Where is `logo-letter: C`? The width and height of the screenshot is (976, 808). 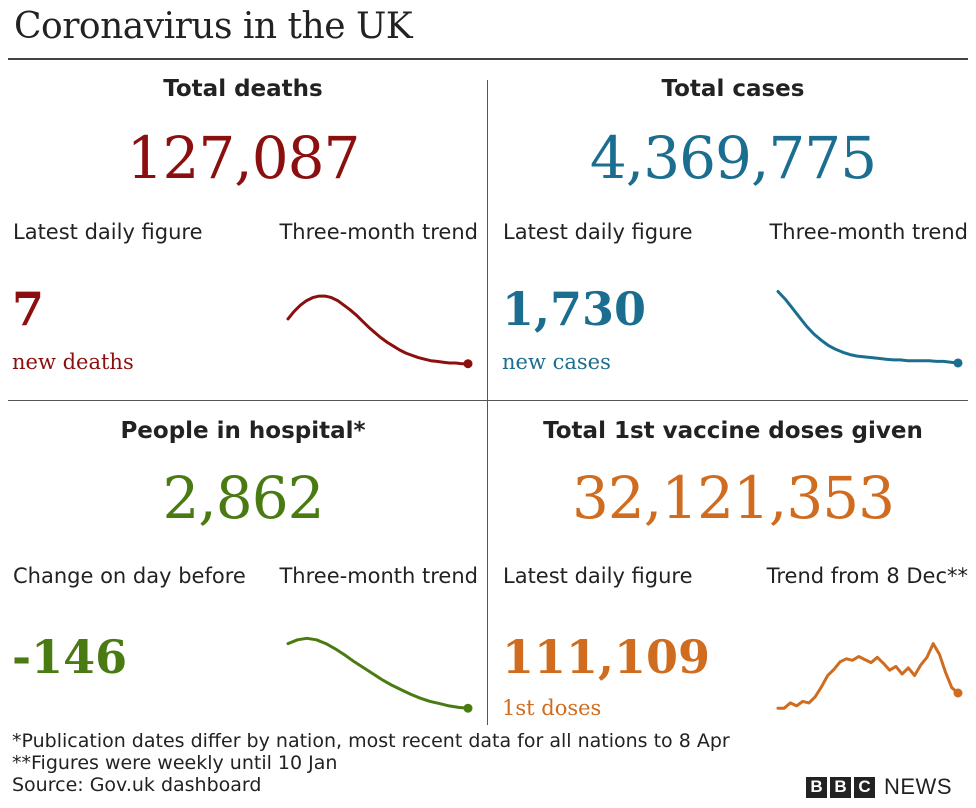 logo-letter: C is located at coordinates (864, 787).